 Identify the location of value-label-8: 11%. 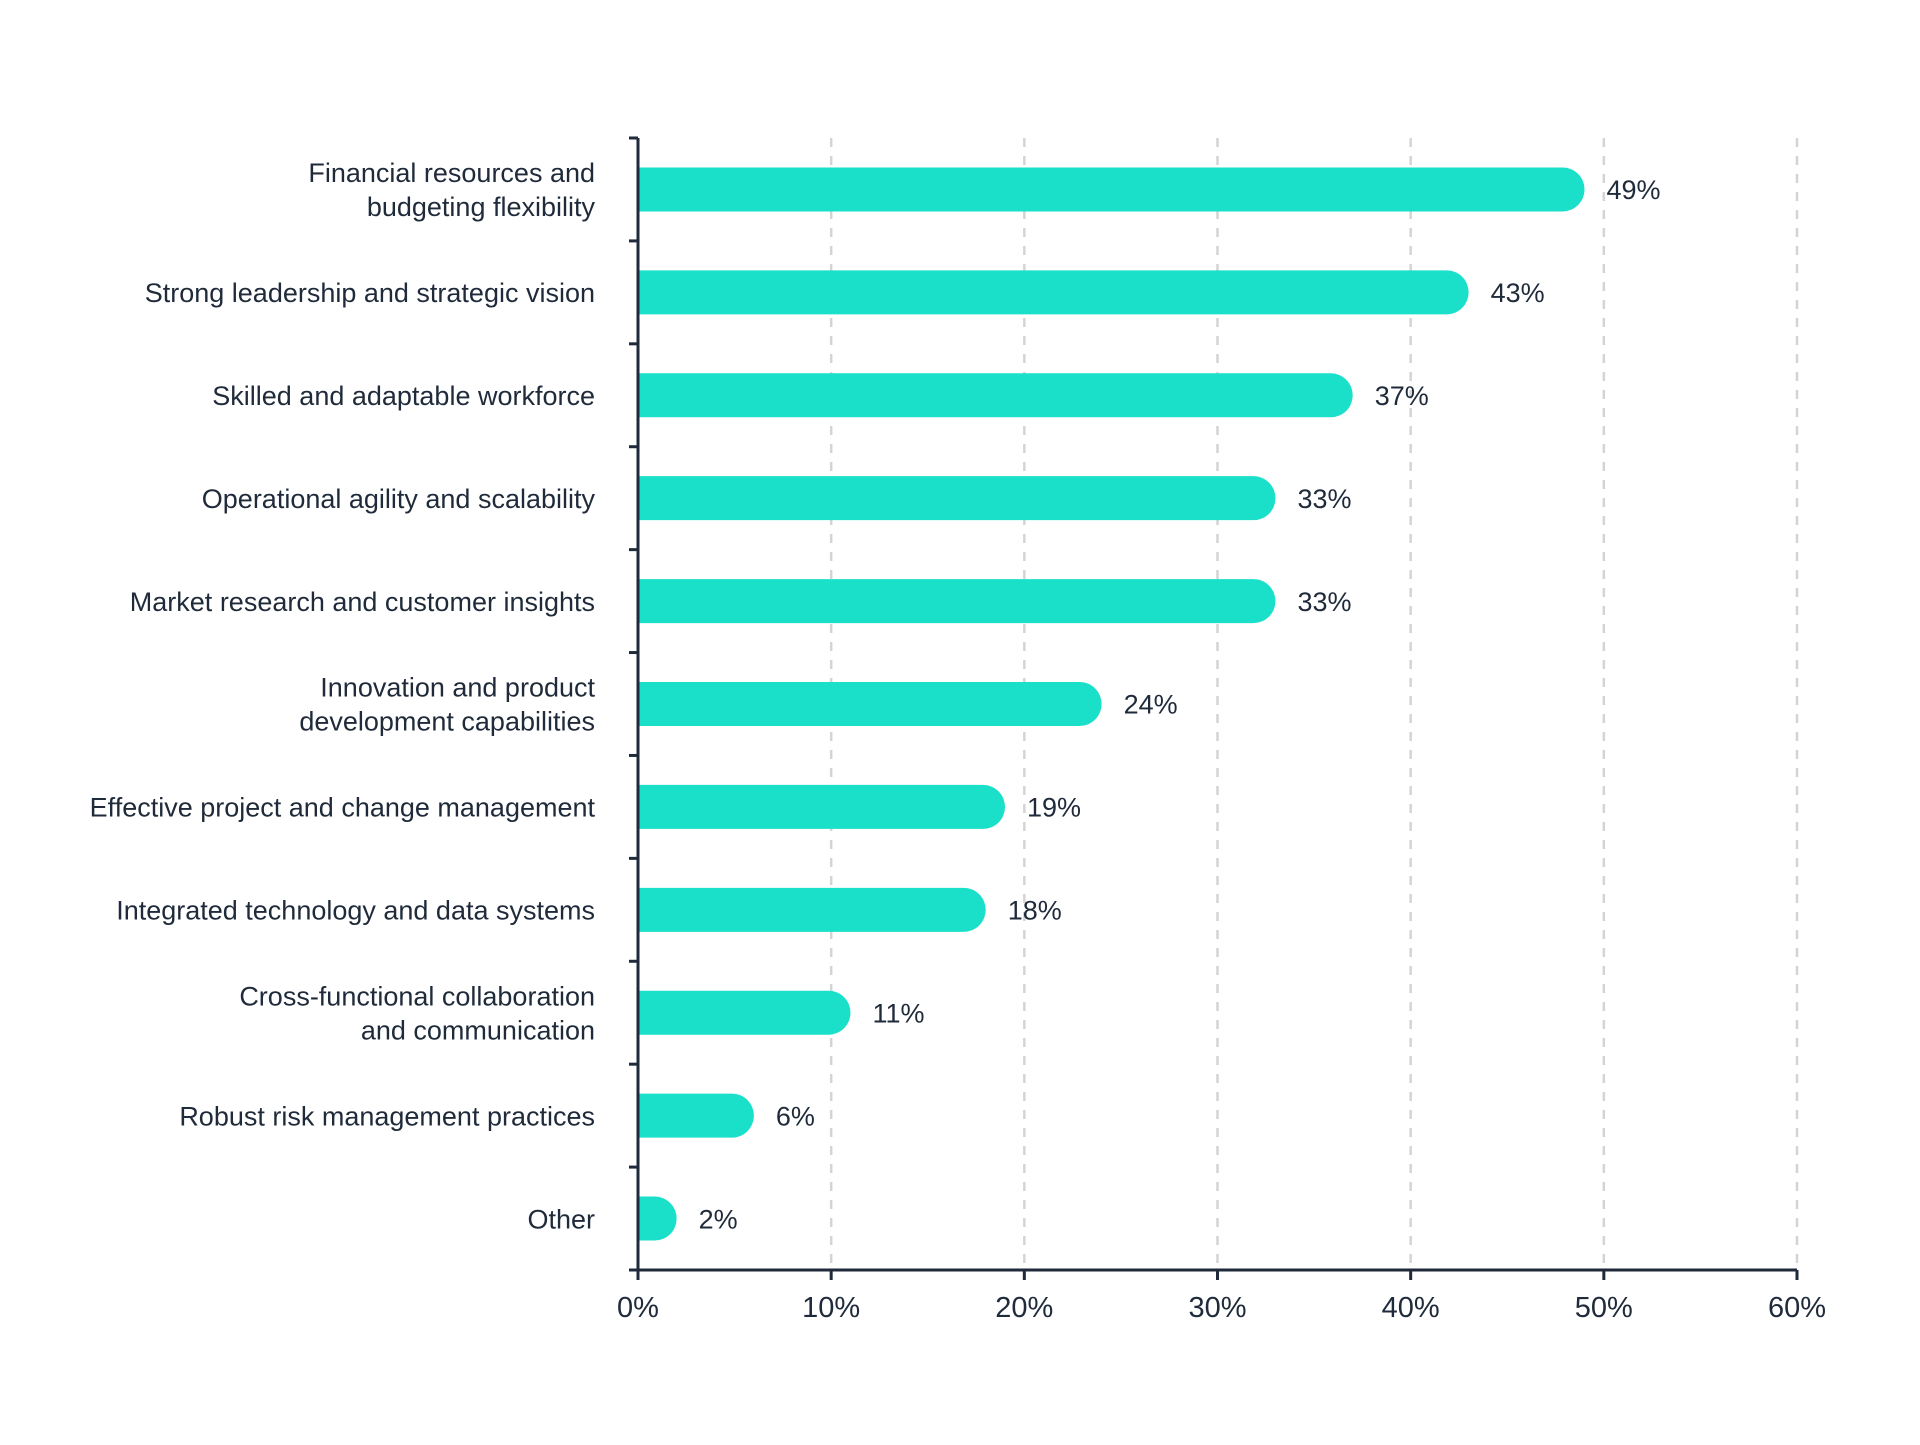
(898, 1013).